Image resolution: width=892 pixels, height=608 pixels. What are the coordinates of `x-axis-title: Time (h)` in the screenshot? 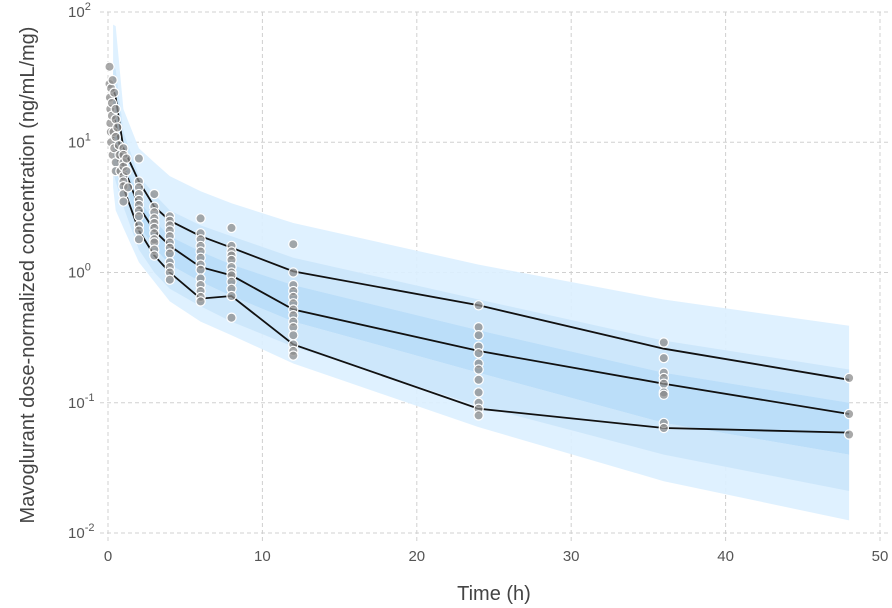 It's located at (494, 594).